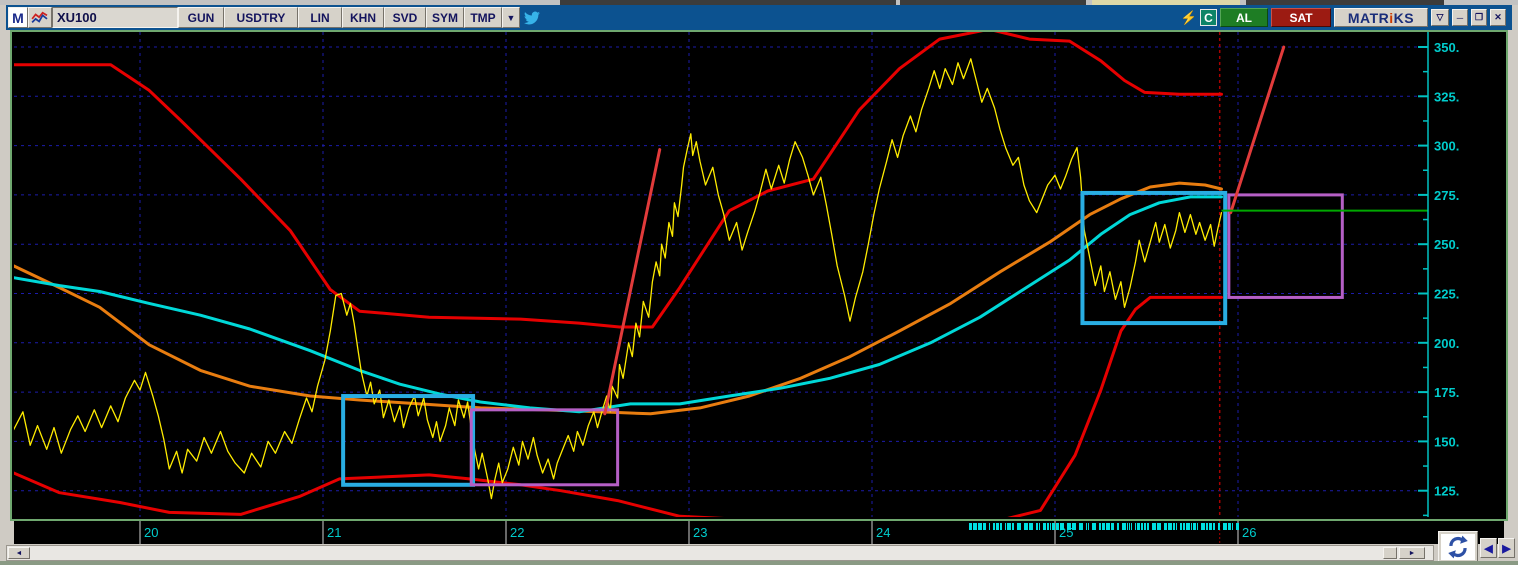  Describe the element at coordinates (759, 563) in the screenshot. I see `window-bottom-border` at that location.